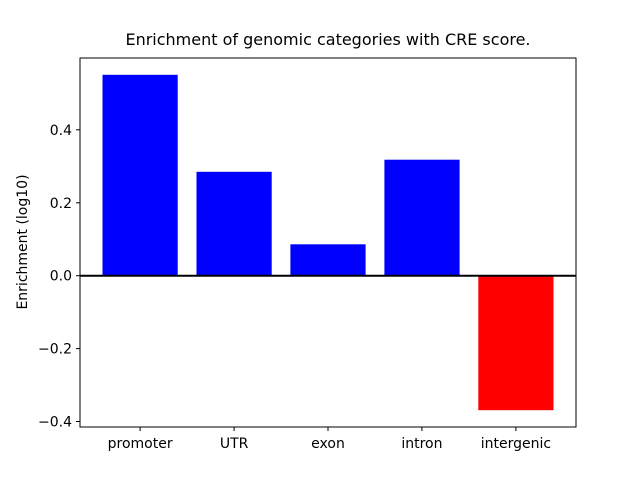  Describe the element at coordinates (421, 444) in the screenshot. I see `x-tick-label-intron: intron` at that location.